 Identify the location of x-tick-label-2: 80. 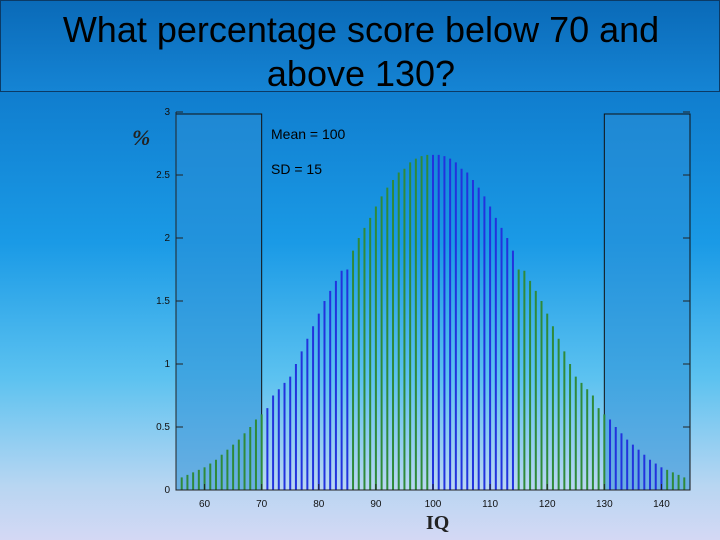
(319, 504).